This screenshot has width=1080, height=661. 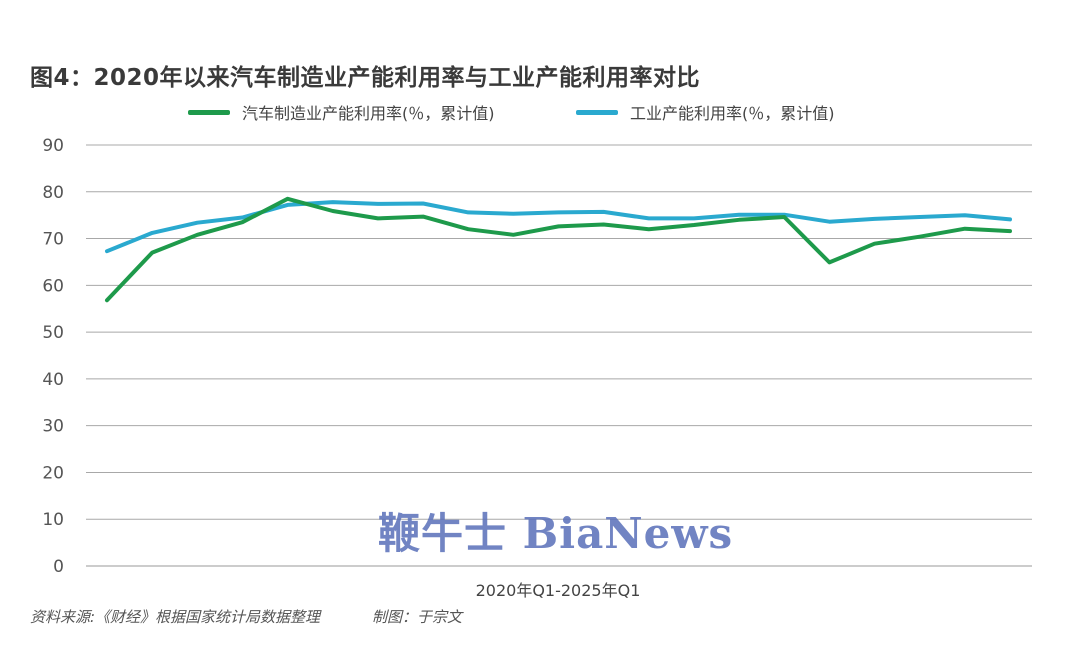 What do you see at coordinates (365, 78) in the screenshot?
I see `chart-title: 图4：2020年以来汽车制造业产能利用率与工业产能利用率对比` at bounding box center [365, 78].